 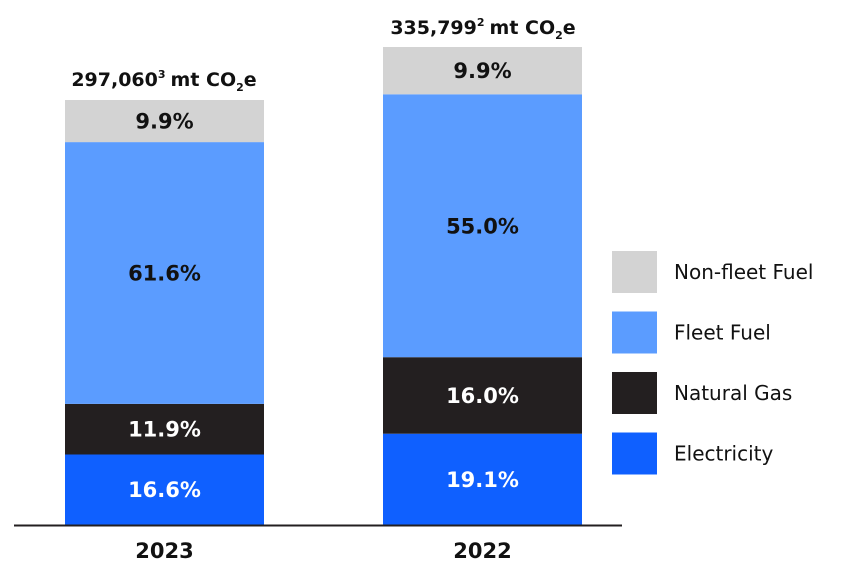 I want to click on bar-2022-electricity, so click(x=482, y=479).